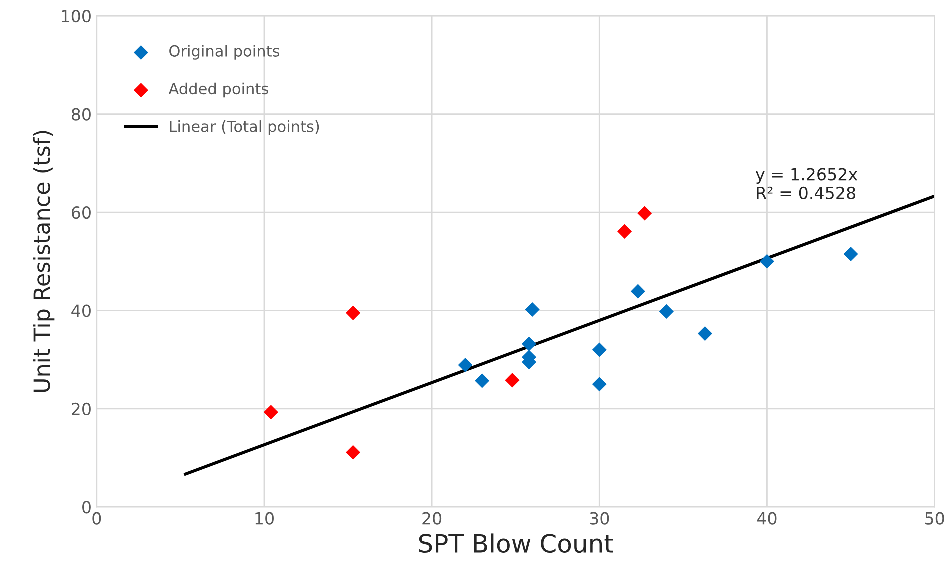 The width and height of the screenshot is (950, 575). What do you see at coordinates (81, 409) in the screenshot?
I see `y-tick-label: 20` at bounding box center [81, 409].